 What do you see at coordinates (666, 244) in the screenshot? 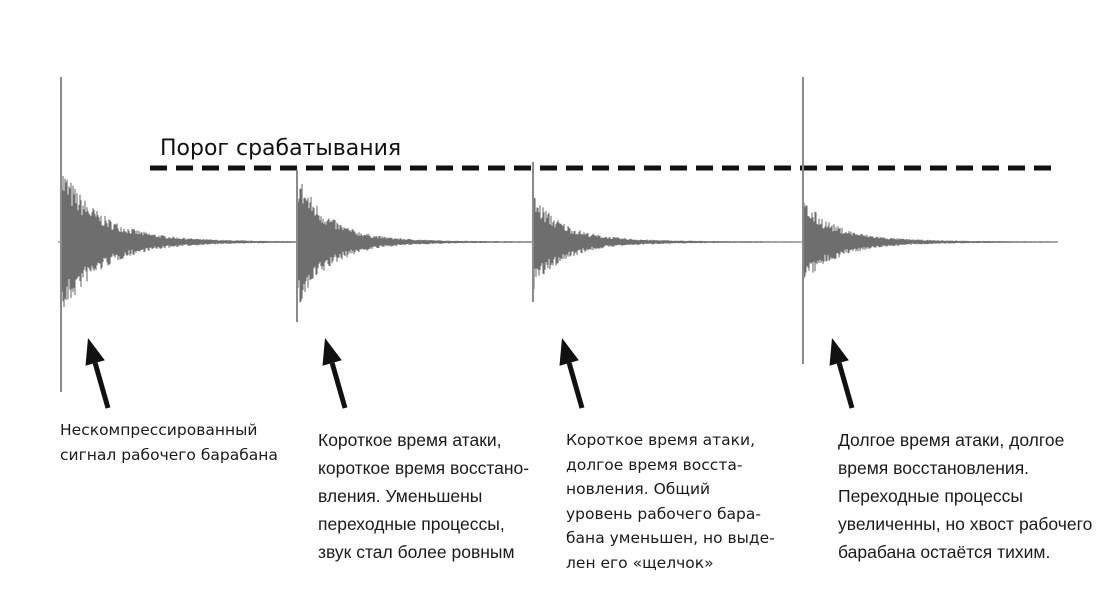
I see `waveform-short-attack-long-release-body` at bounding box center [666, 244].